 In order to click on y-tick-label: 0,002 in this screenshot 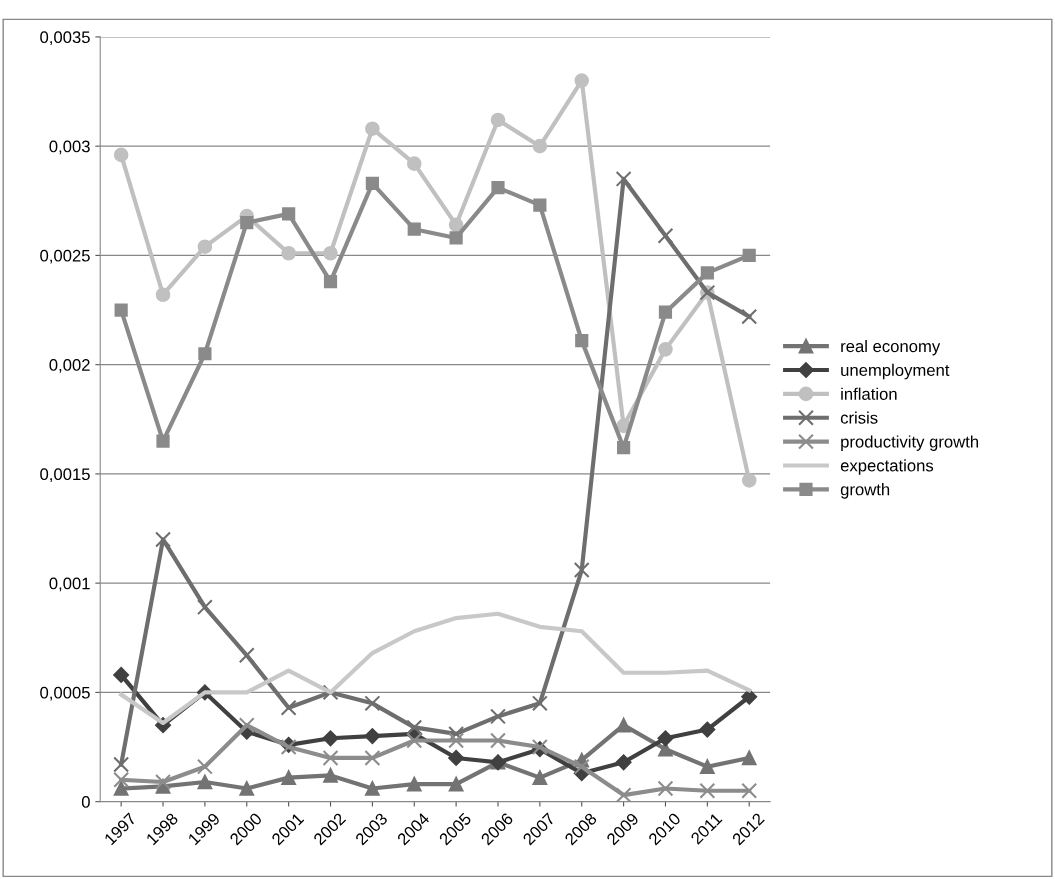, I will do `click(69, 366)`.